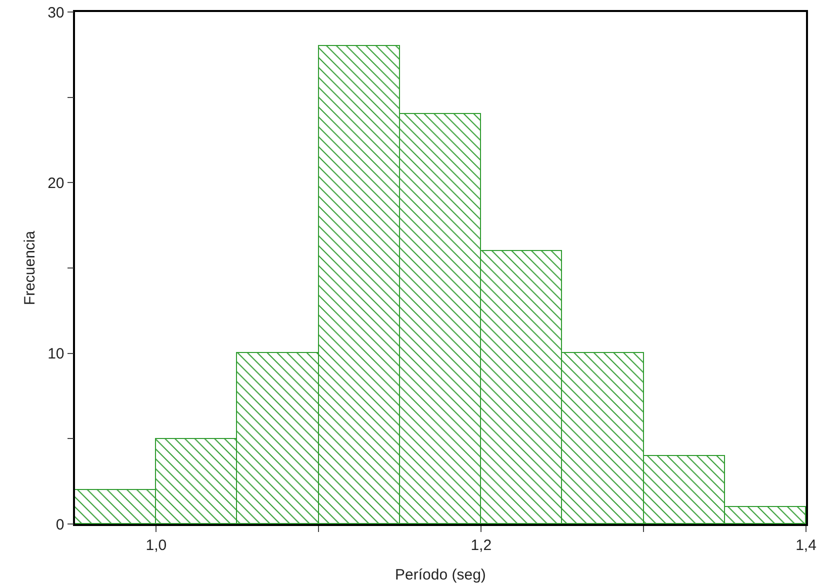 This screenshot has width=824, height=584. Describe the element at coordinates (56, 354) in the screenshot. I see `y-tick-label: 10` at that location.